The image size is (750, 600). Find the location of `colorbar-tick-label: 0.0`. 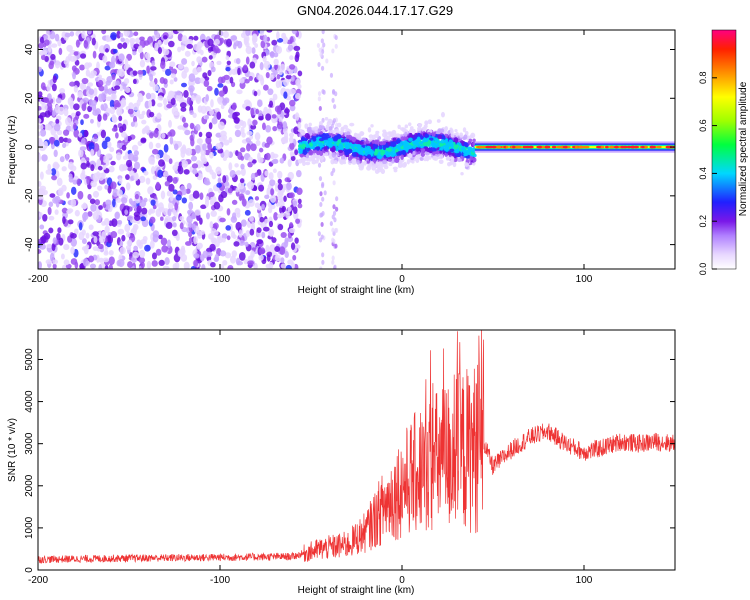

colorbar-tick-label: 0.0 is located at coordinates (703, 269).